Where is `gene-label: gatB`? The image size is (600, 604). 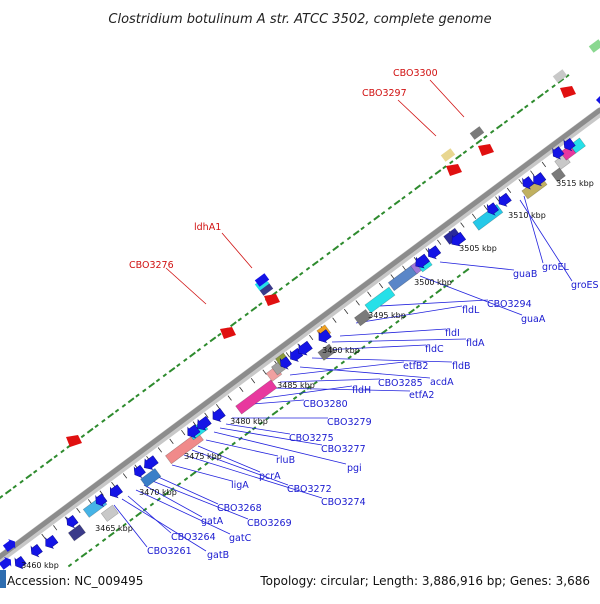
gene-label: gatB is located at coordinates (218, 555).